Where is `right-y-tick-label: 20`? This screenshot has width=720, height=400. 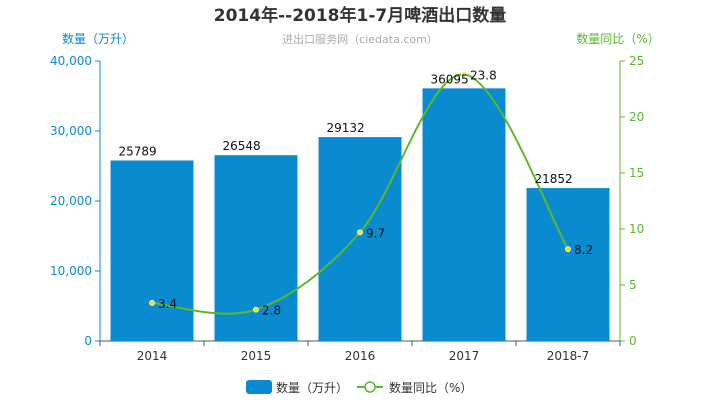 right-y-tick-label: 20 is located at coordinates (636, 117).